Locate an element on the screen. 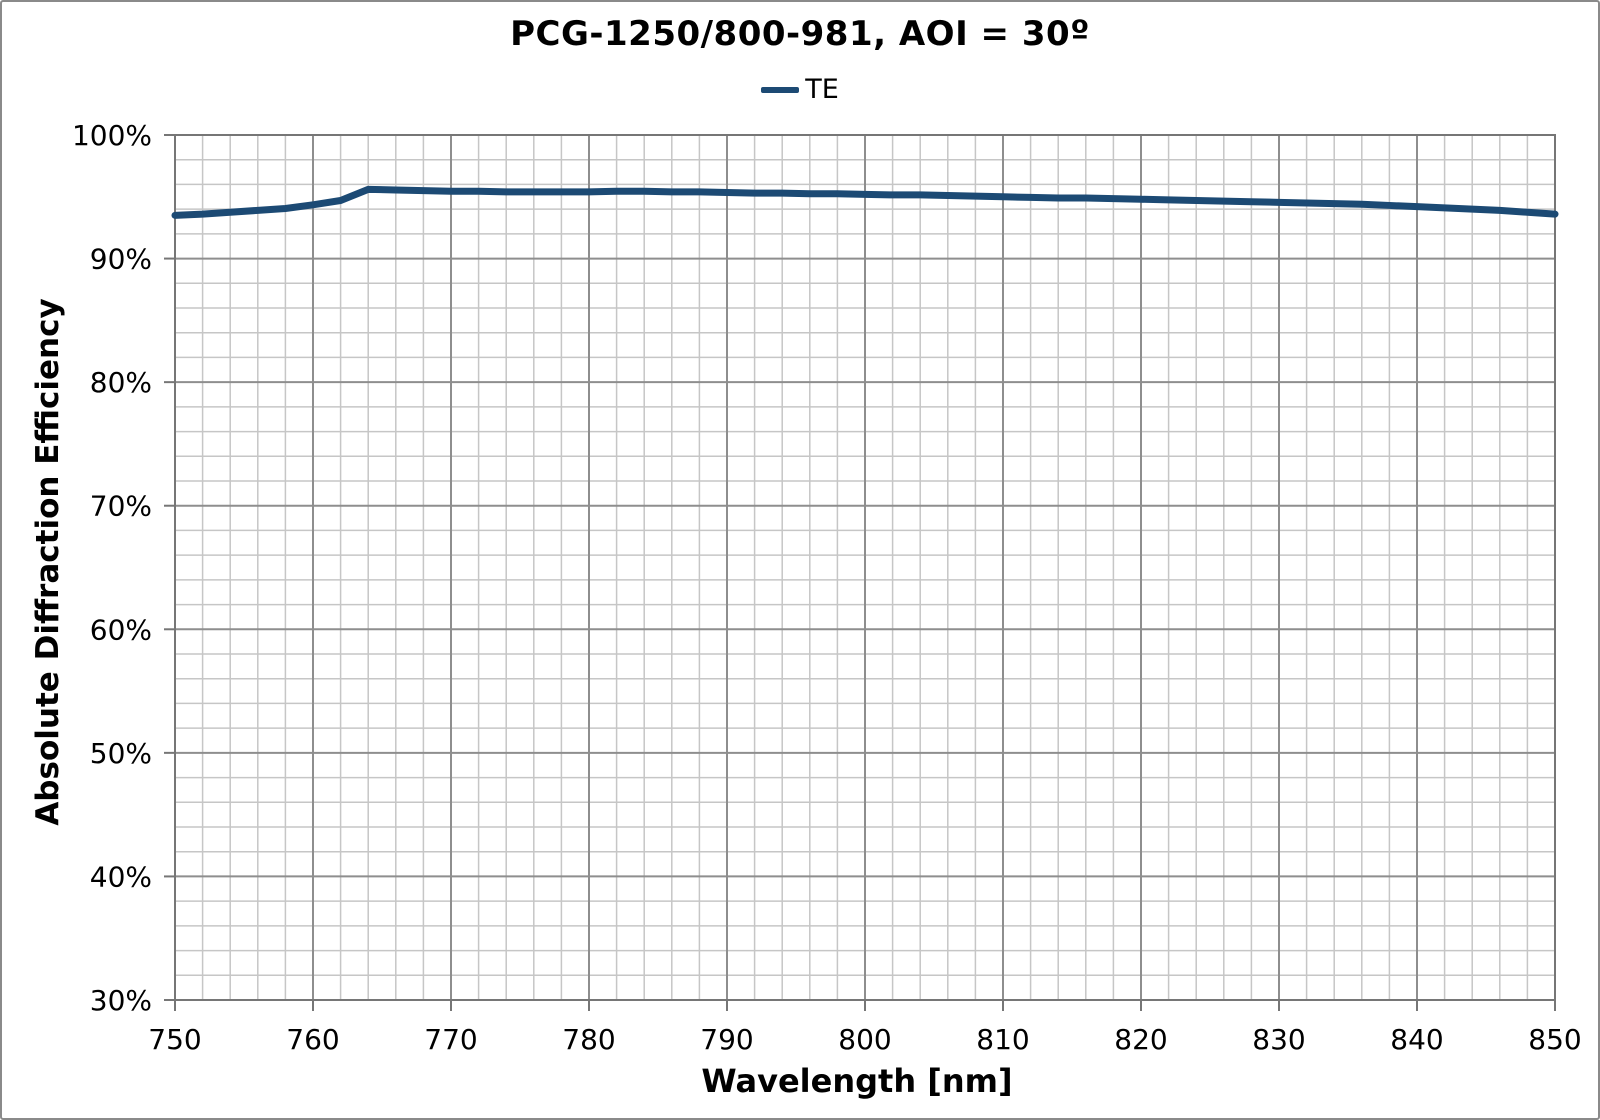  x-tick-label: 810 is located at coordinates (1002, 1039).